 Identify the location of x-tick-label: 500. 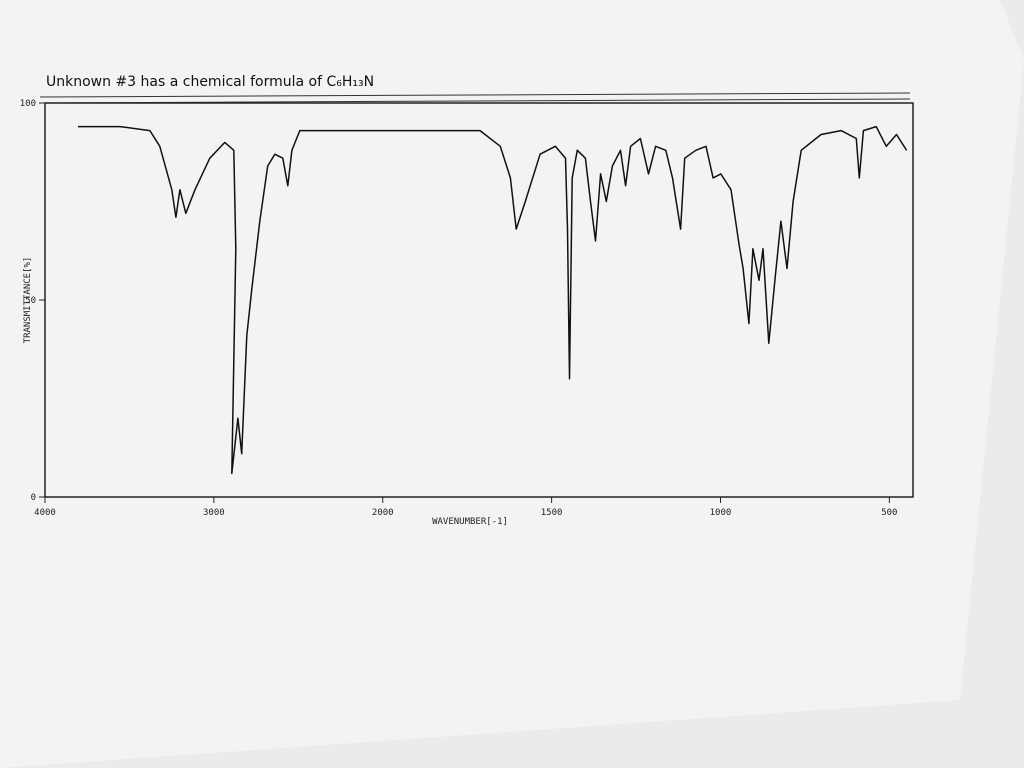
(889, 513).